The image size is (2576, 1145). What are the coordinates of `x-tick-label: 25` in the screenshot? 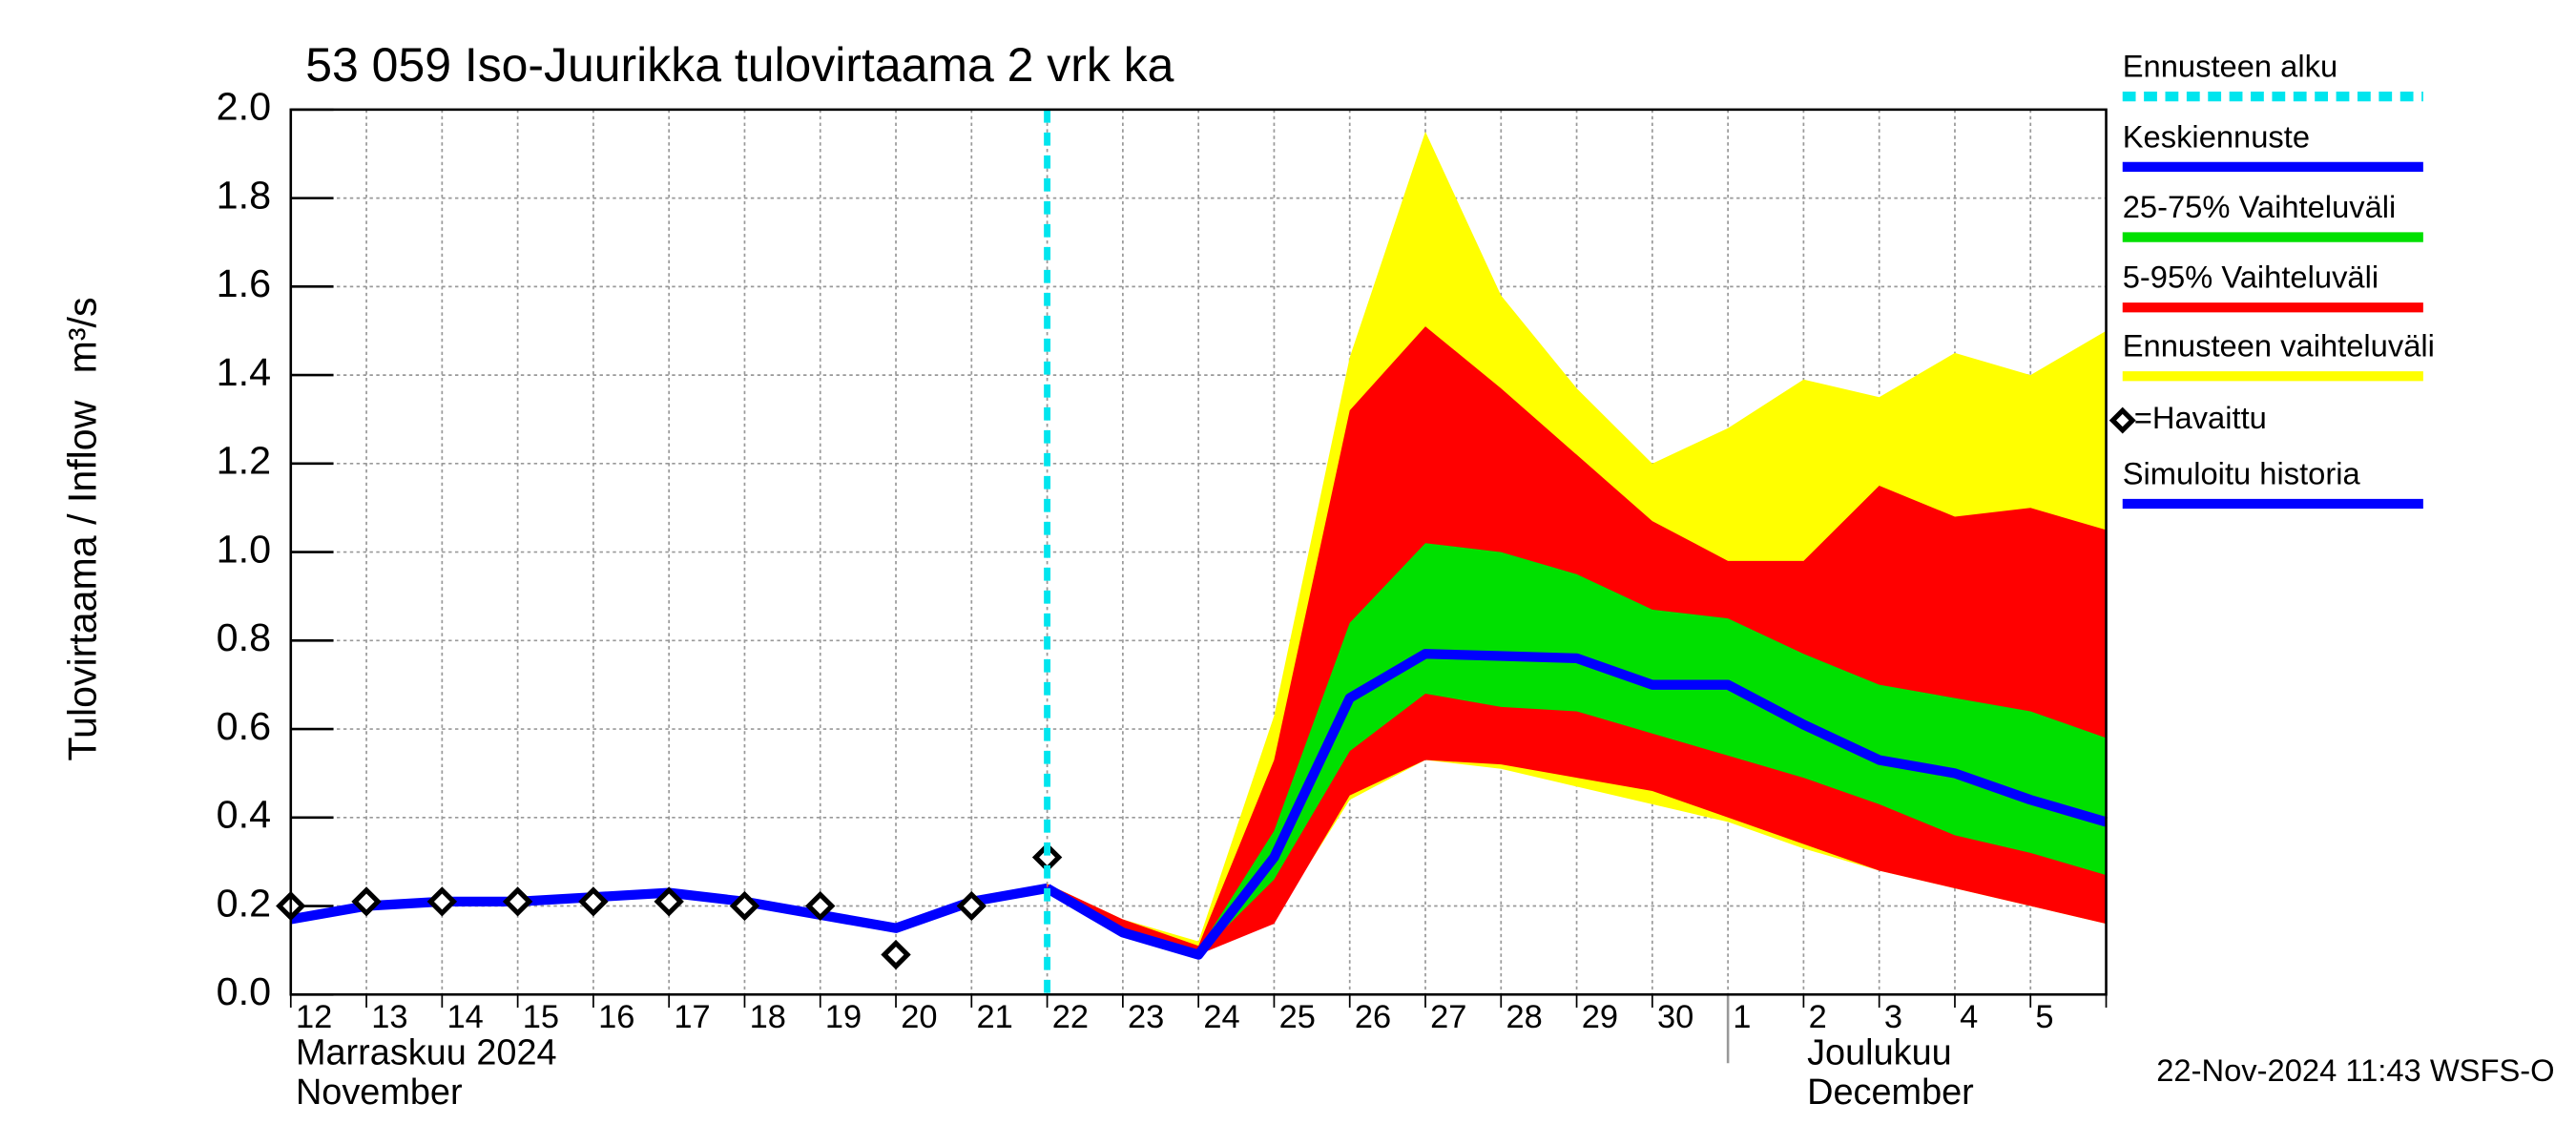 It's located at (1297, 1017).